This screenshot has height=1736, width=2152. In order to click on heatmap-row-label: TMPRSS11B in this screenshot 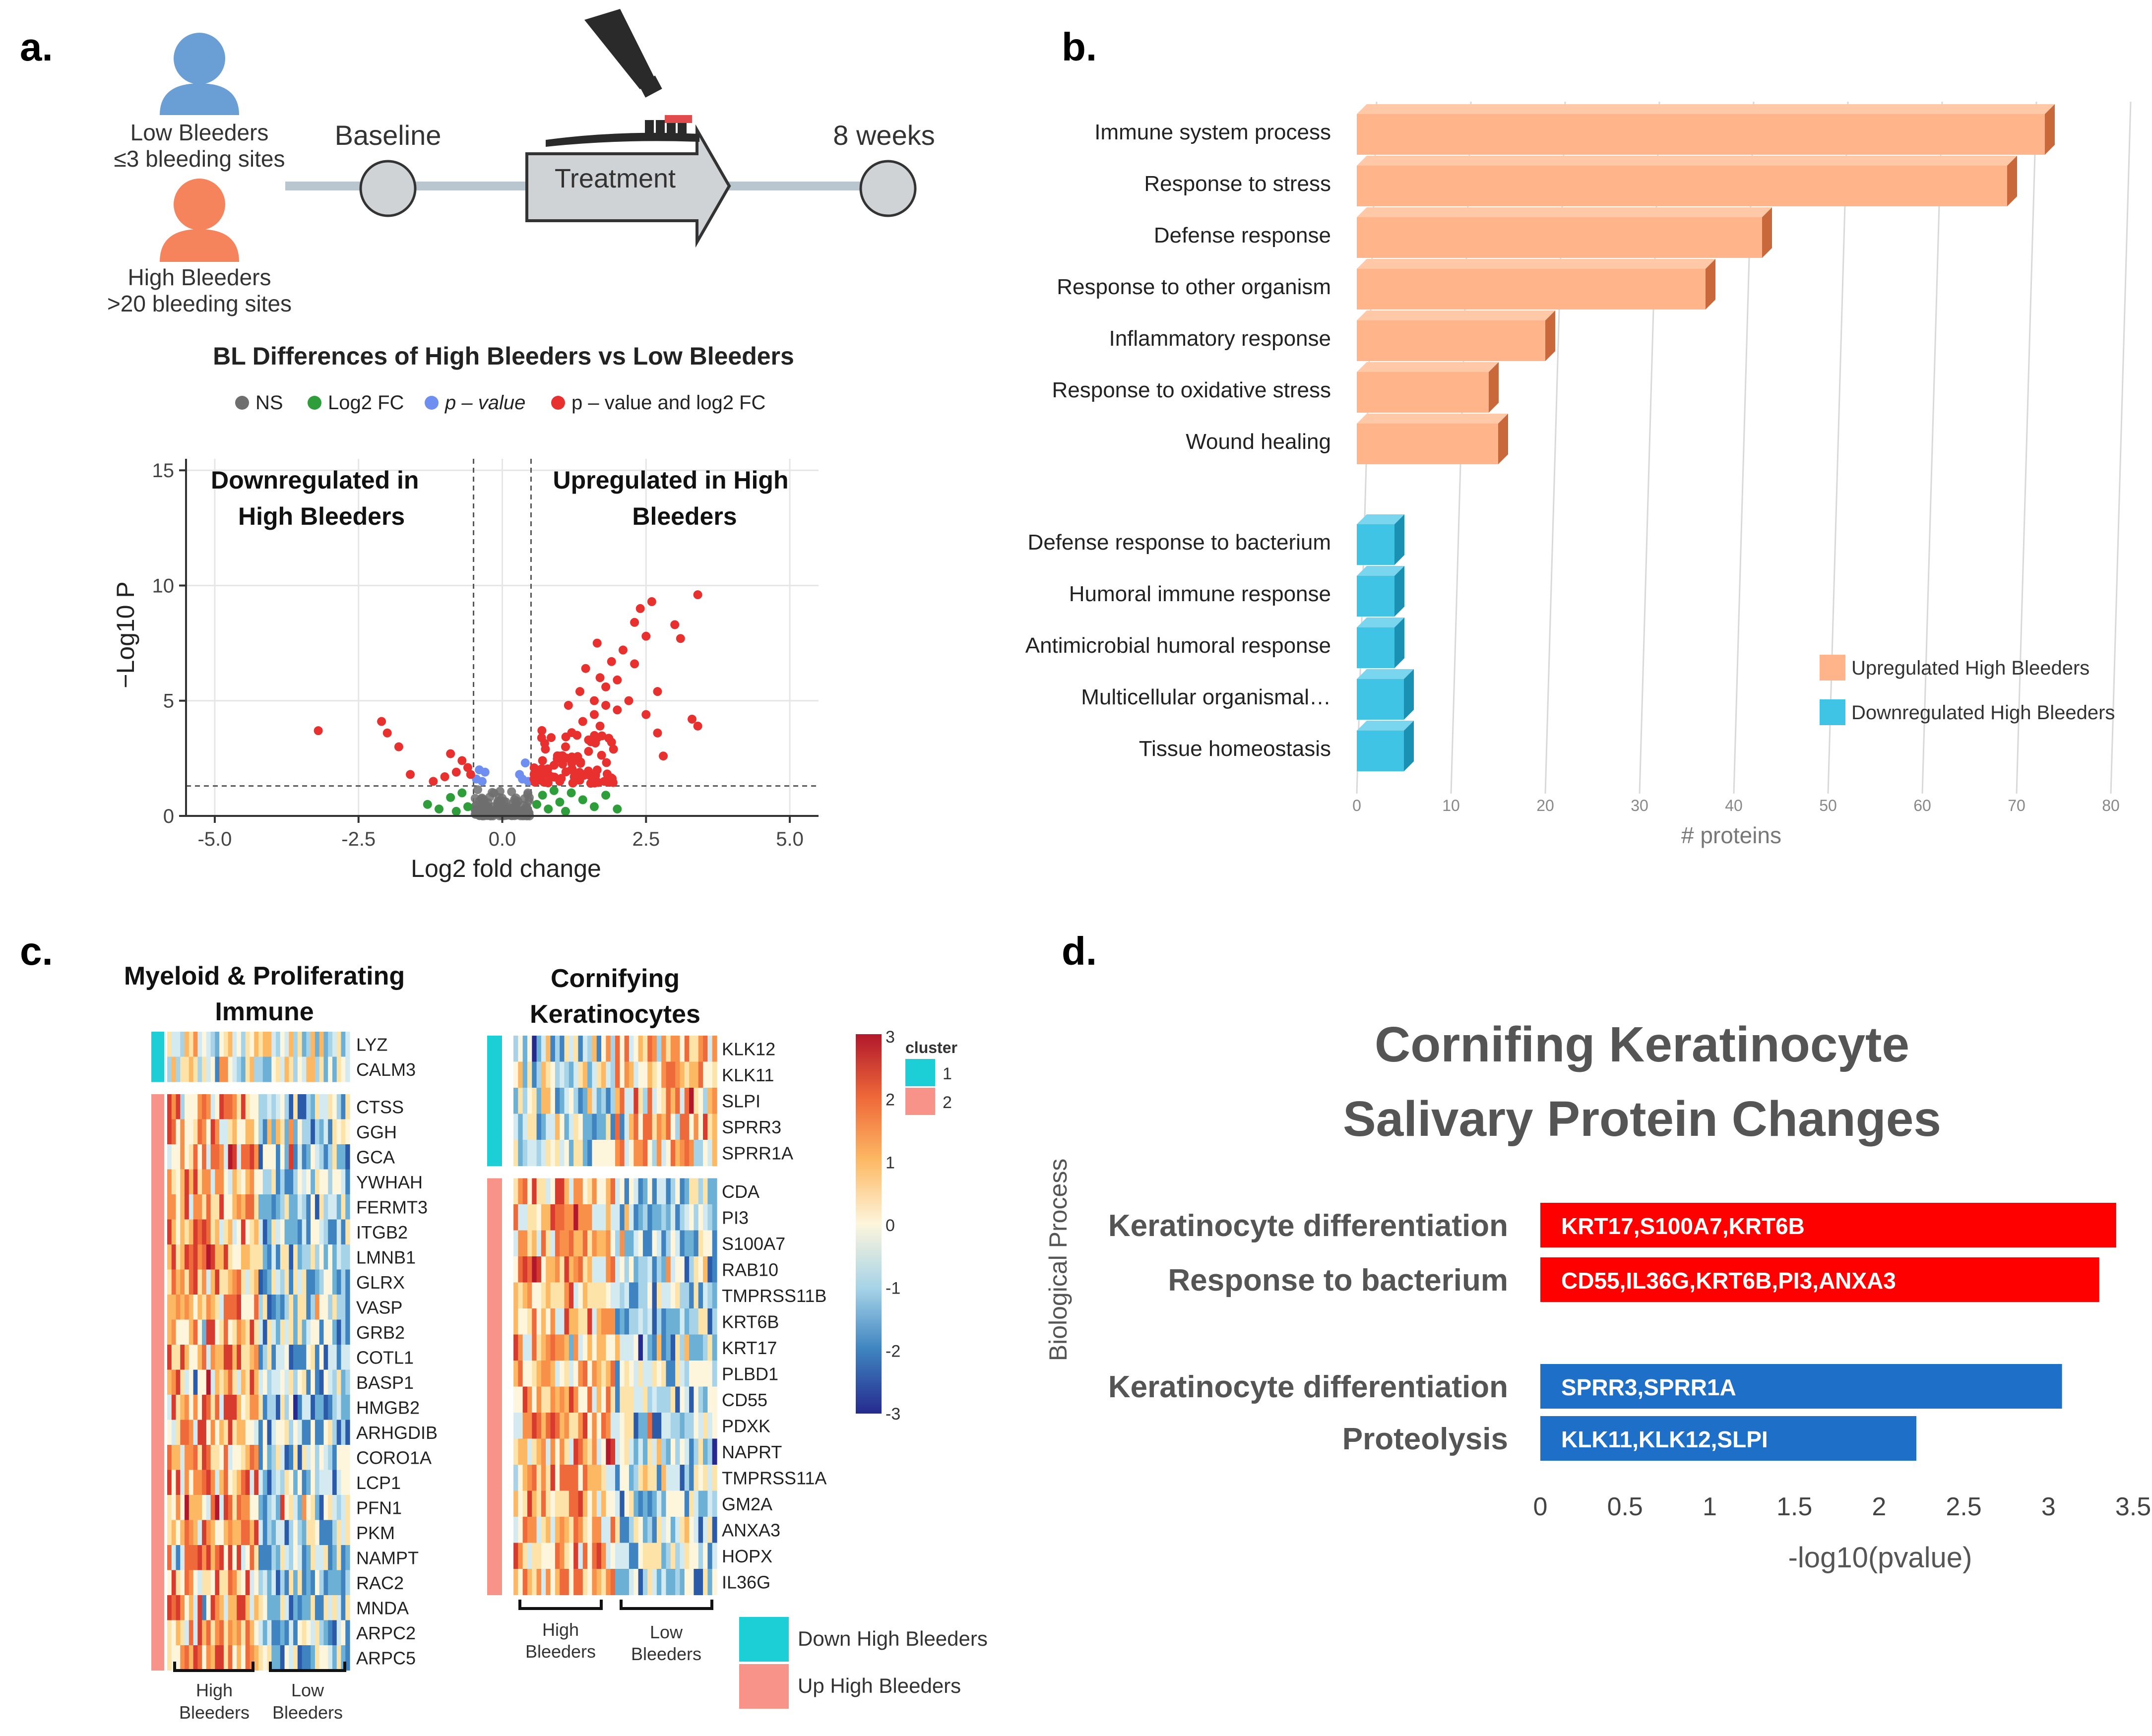, I will do `click(774, 1296)`.